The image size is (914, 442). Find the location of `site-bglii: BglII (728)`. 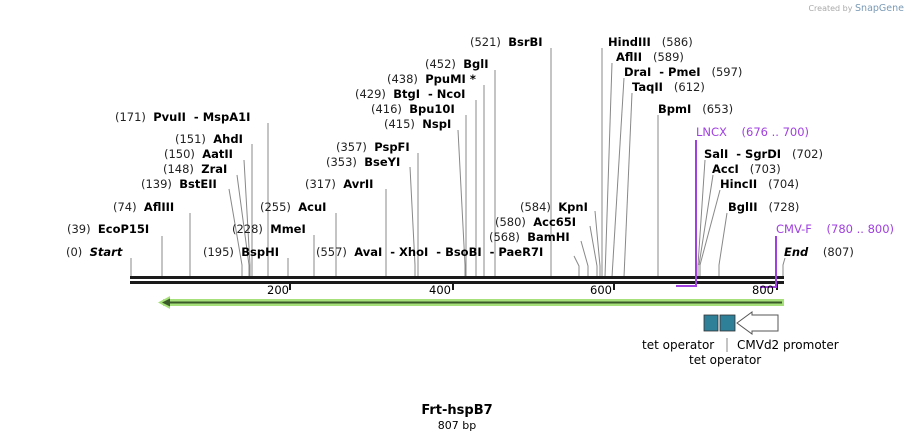

site-bglii: BglII (728) is located at coordinates (764, 207).